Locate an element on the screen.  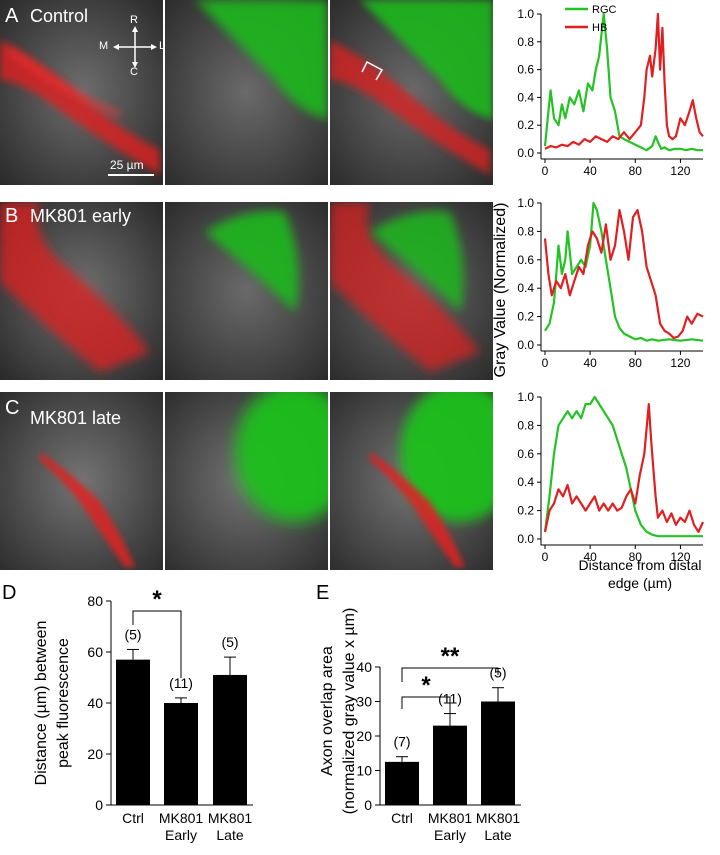
micro-a-green is located at coordinates (246, 92).